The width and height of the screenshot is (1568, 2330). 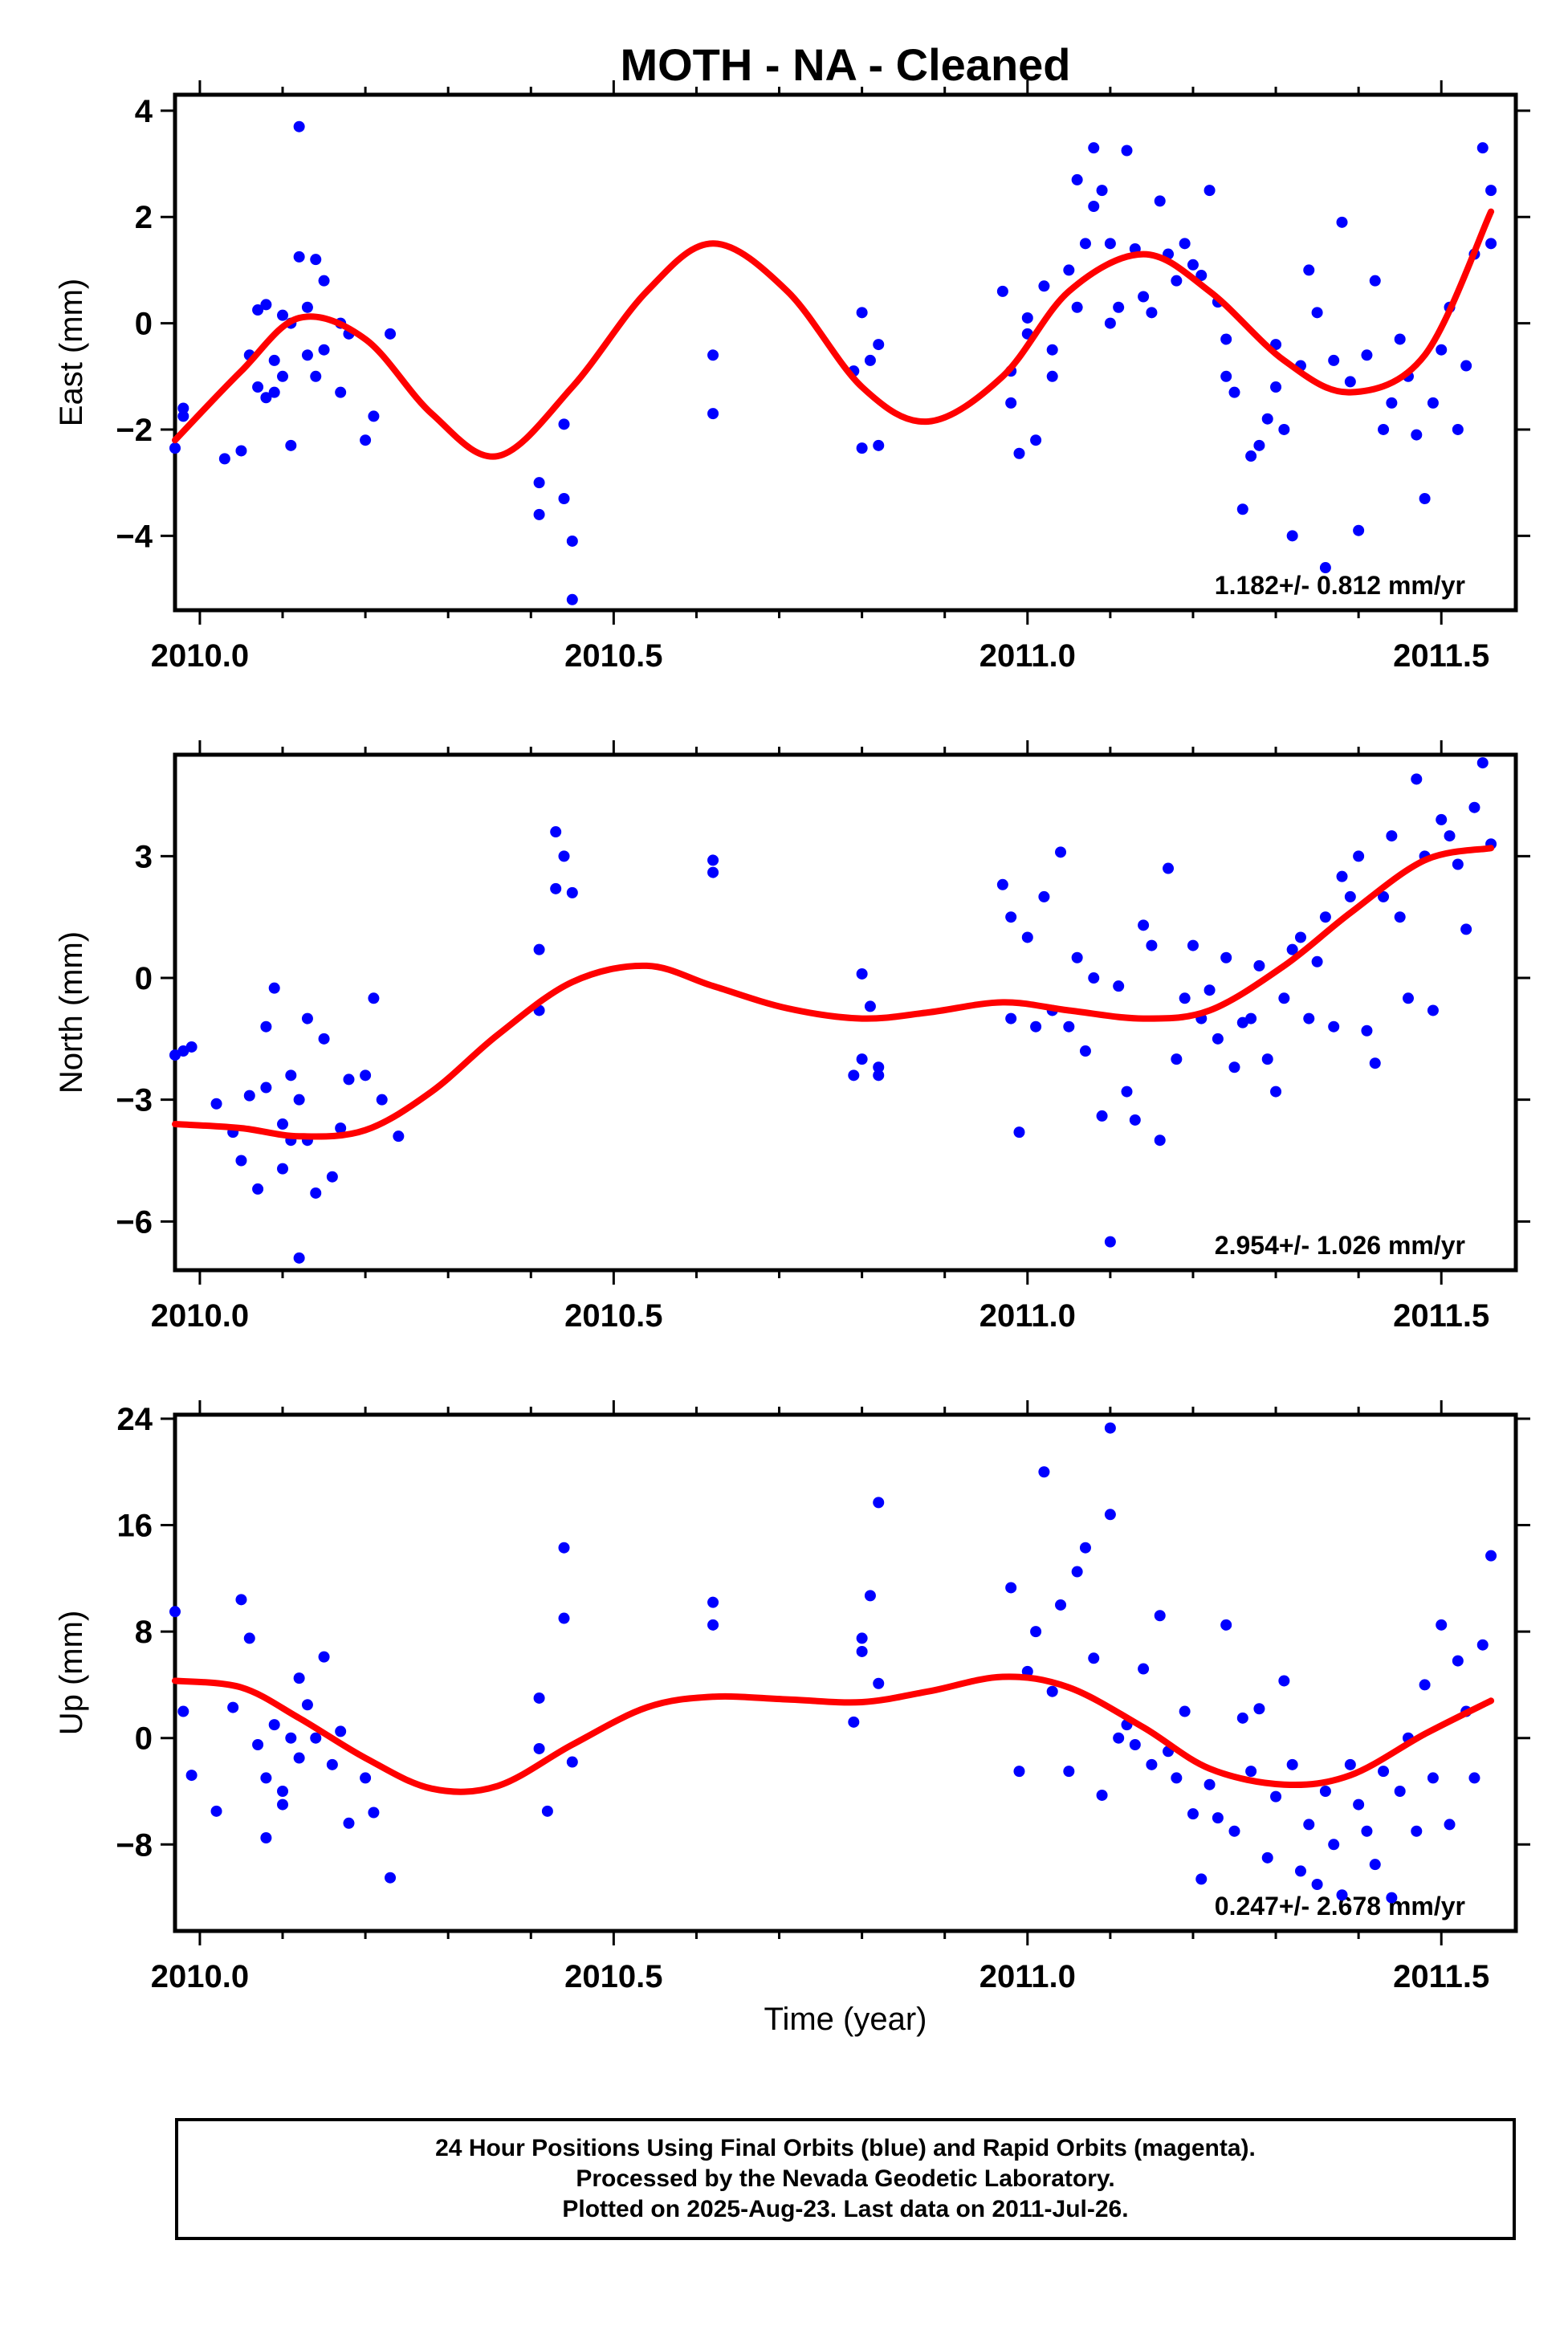 What do you see at coordinates (134, 1222) in the screenshot?
I see `panel-north-ytick-label: −6` at bounding box center [134, 1222].